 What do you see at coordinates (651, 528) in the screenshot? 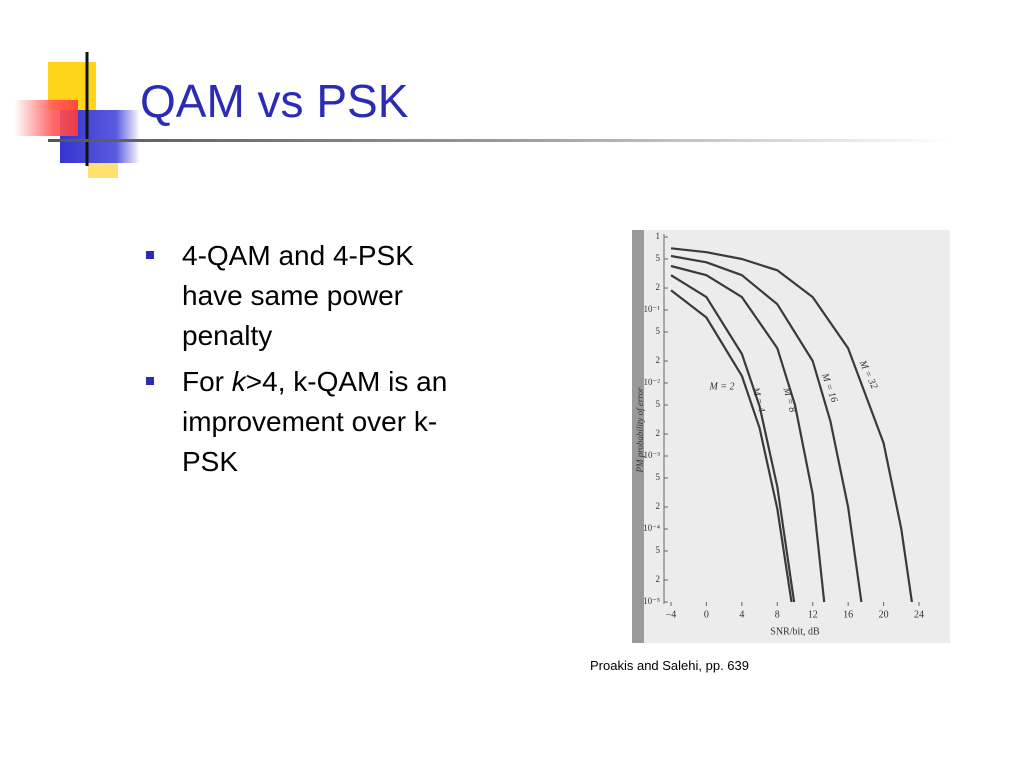
I see `y-tick-label: 10⁻⁴` at bounding box center [651, 528].